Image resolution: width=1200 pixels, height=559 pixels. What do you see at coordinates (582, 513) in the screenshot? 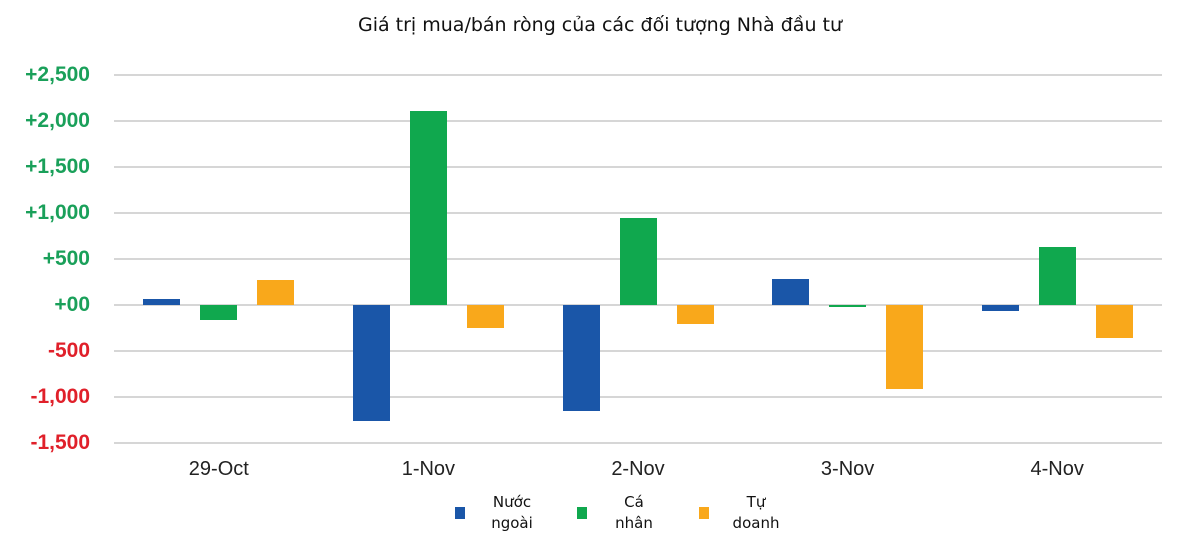
I see `legend-swatch-green` at bounding box center [582, 513].